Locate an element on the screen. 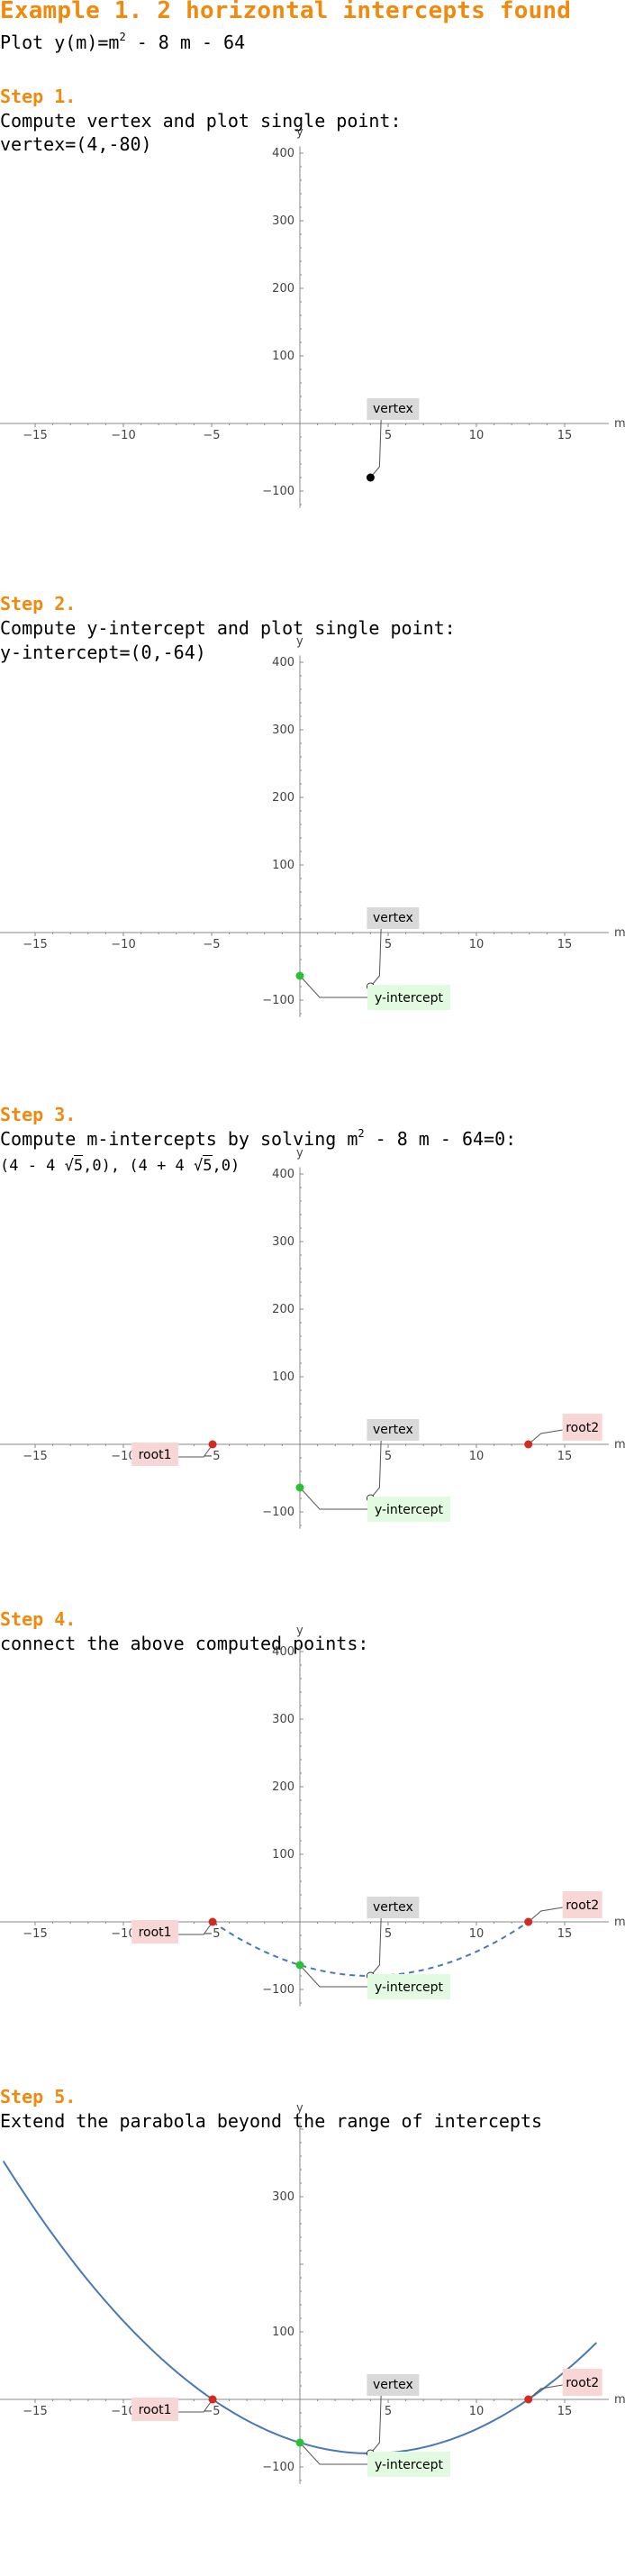  root1-prefix: (4 - 4 is located at coordinates (32, 1166).